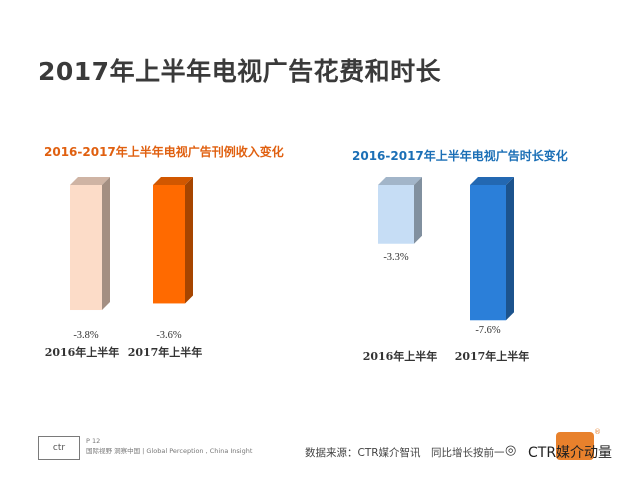  What do you see at coordinates (240, 71) in the screenshot?
I see `page-title: 2017年上半年电视广告花费和时长` at bounding box center [240, 71].